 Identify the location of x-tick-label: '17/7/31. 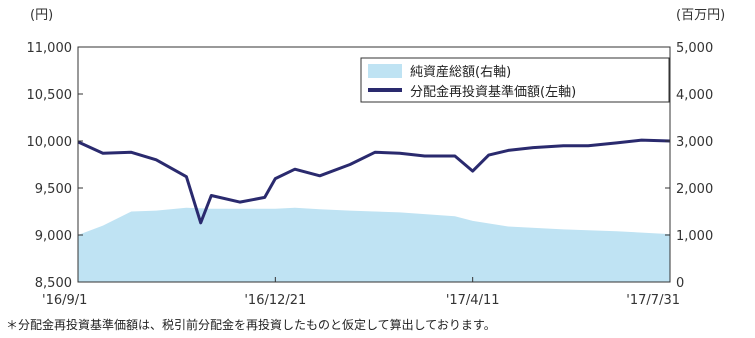
(653, 300).